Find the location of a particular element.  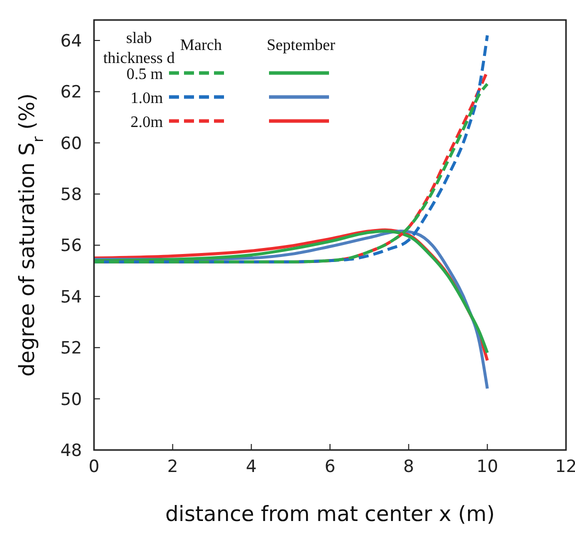

x-tick-label: 10 is located at coordinates (487, 467).